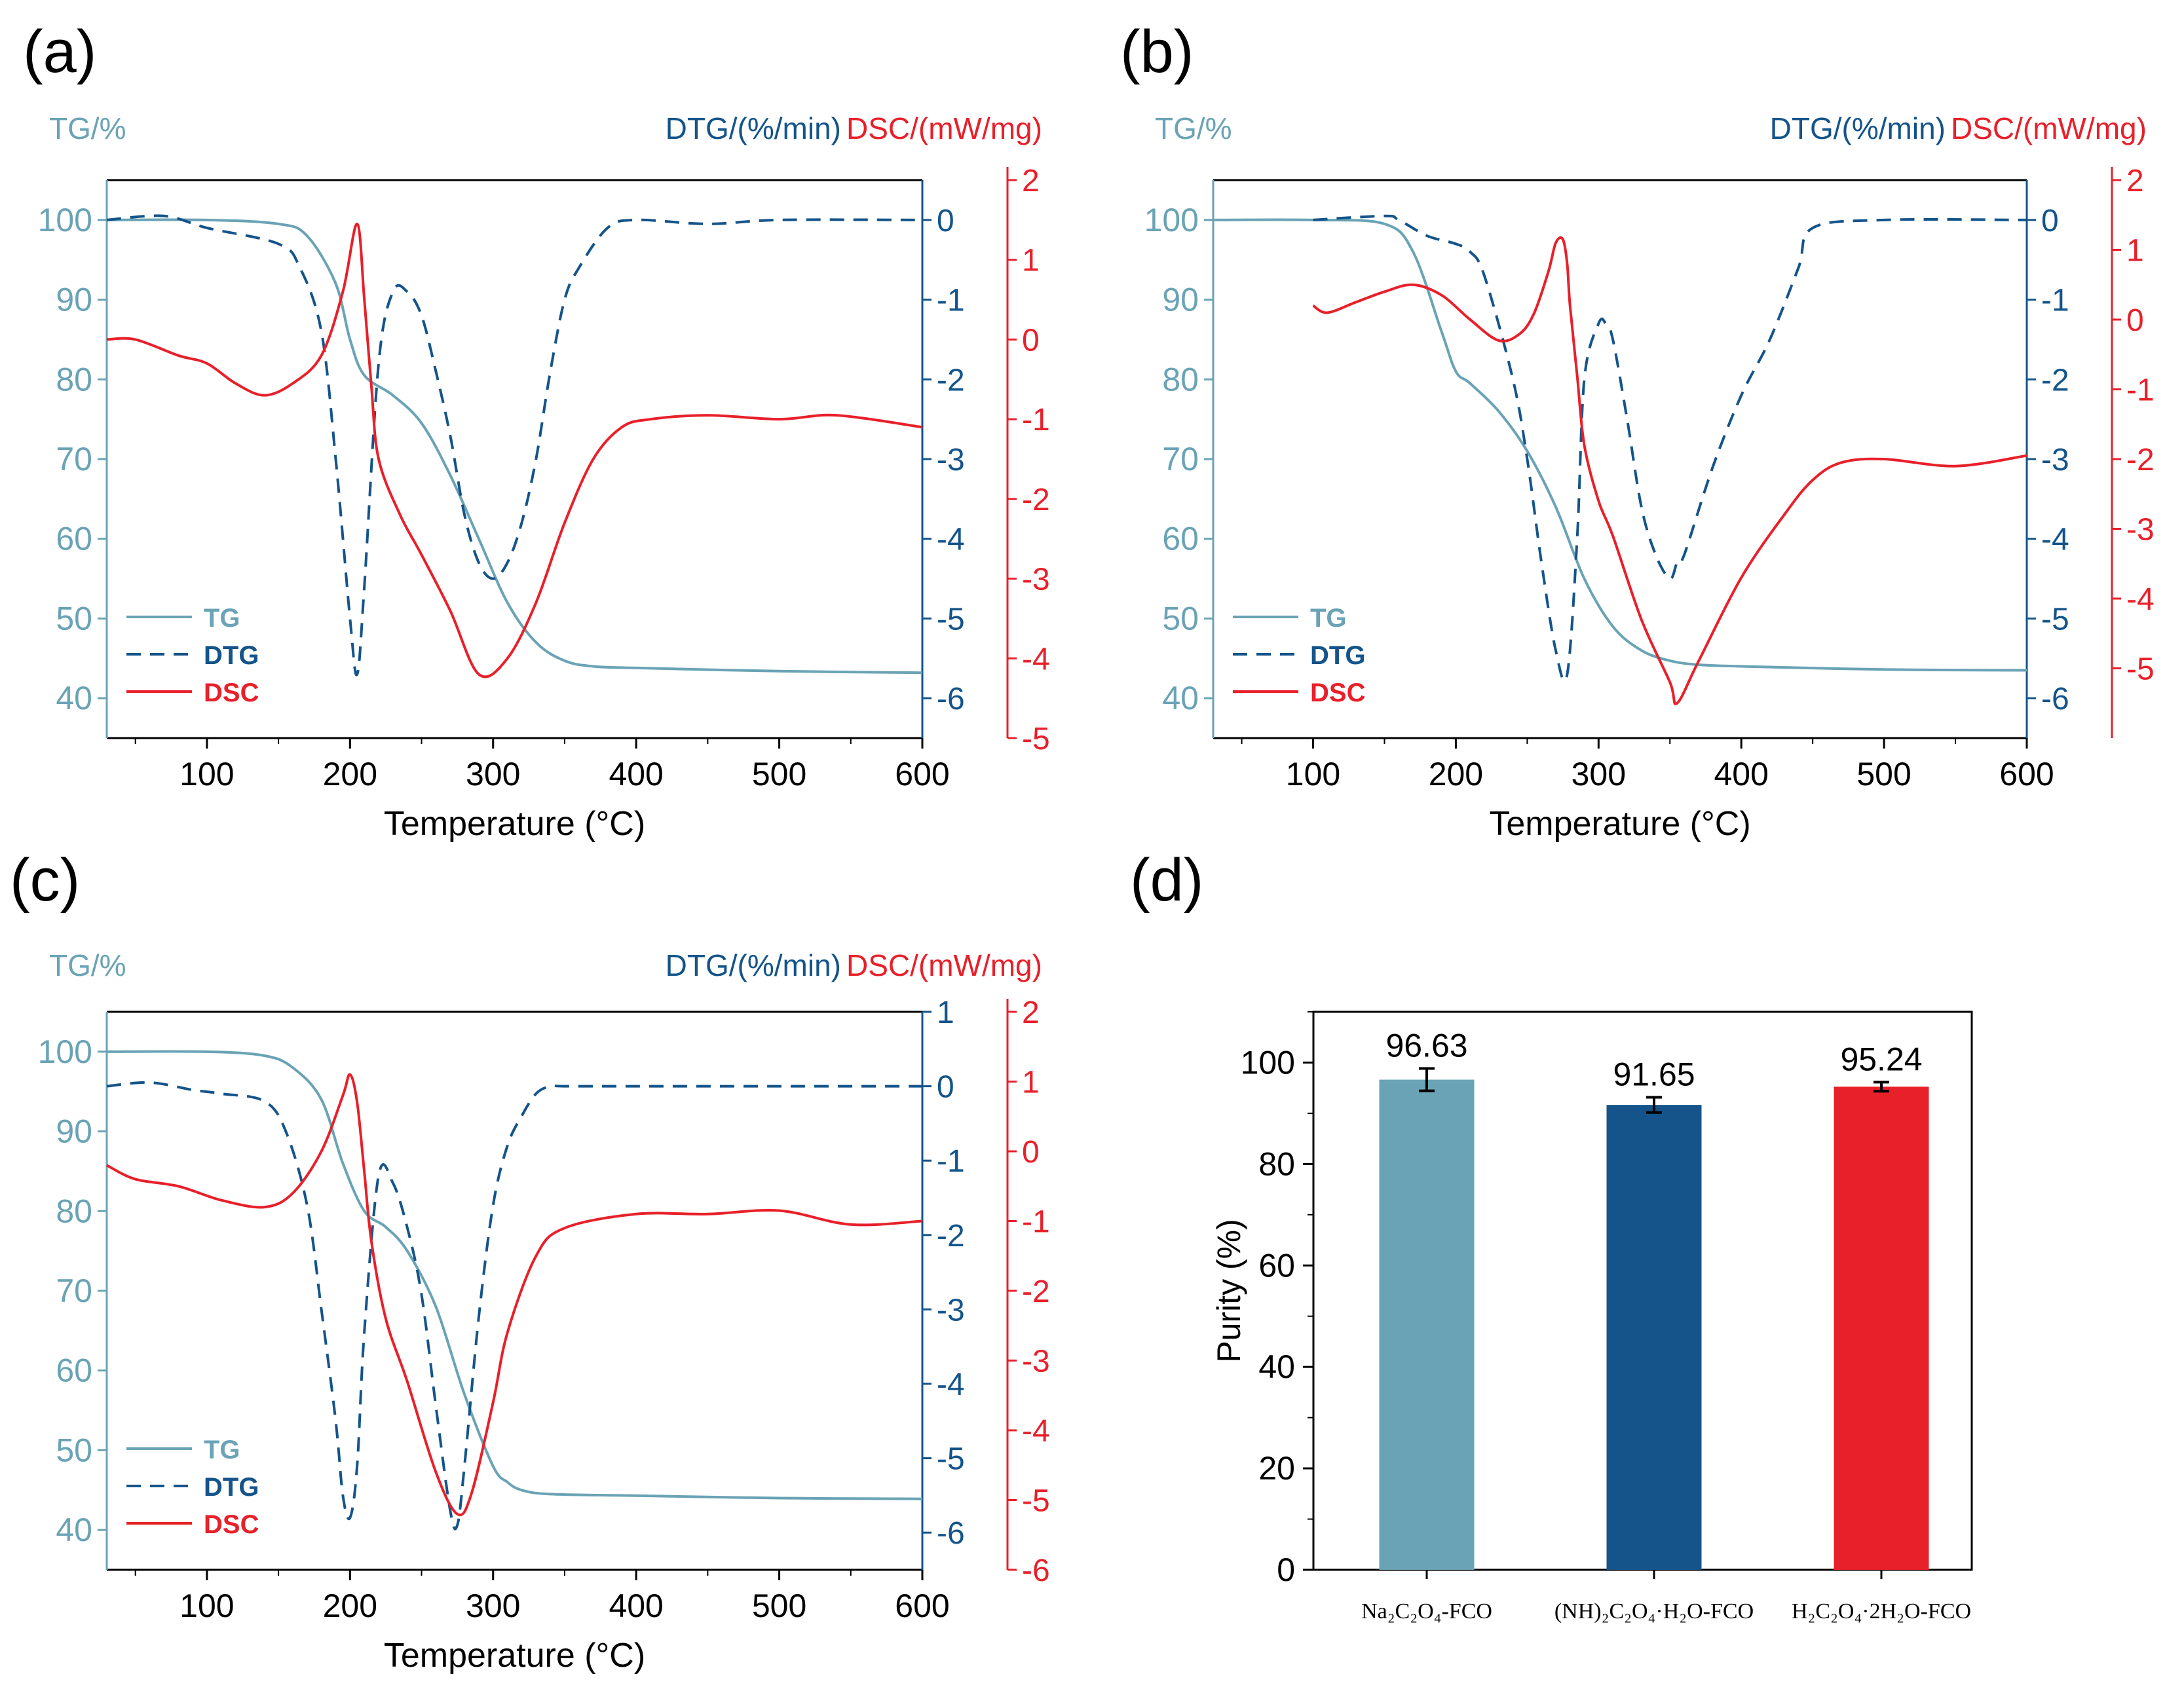  I want to click on bar-value-label: 95.24, so click(1881, 1059).